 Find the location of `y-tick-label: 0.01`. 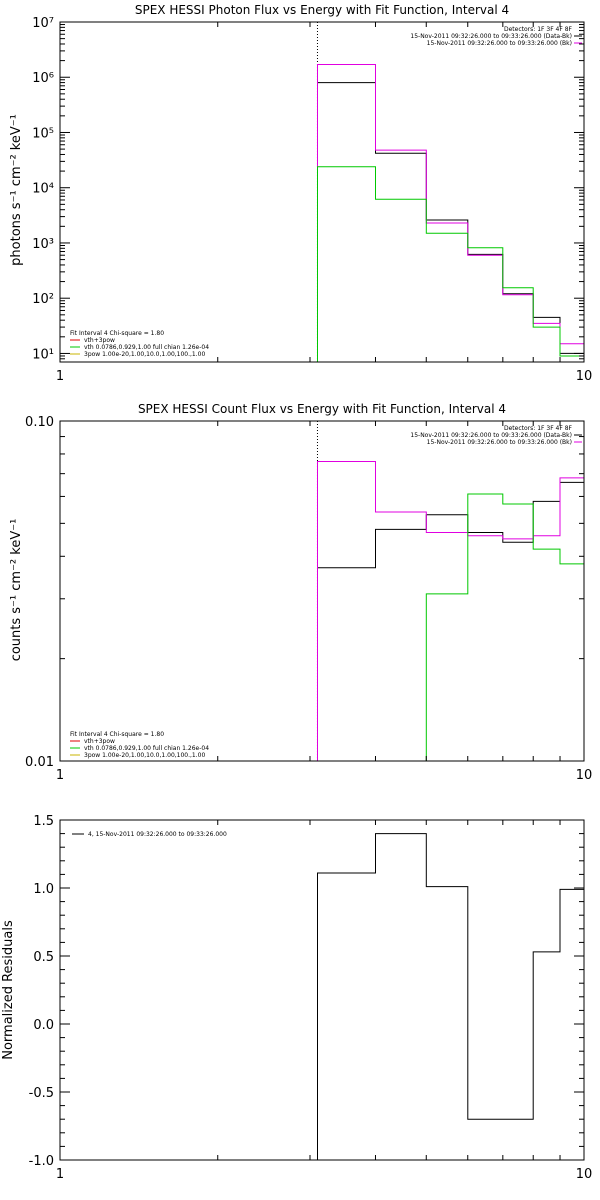

y-tick-label: 0.01 is located at coordinates (39, 762).